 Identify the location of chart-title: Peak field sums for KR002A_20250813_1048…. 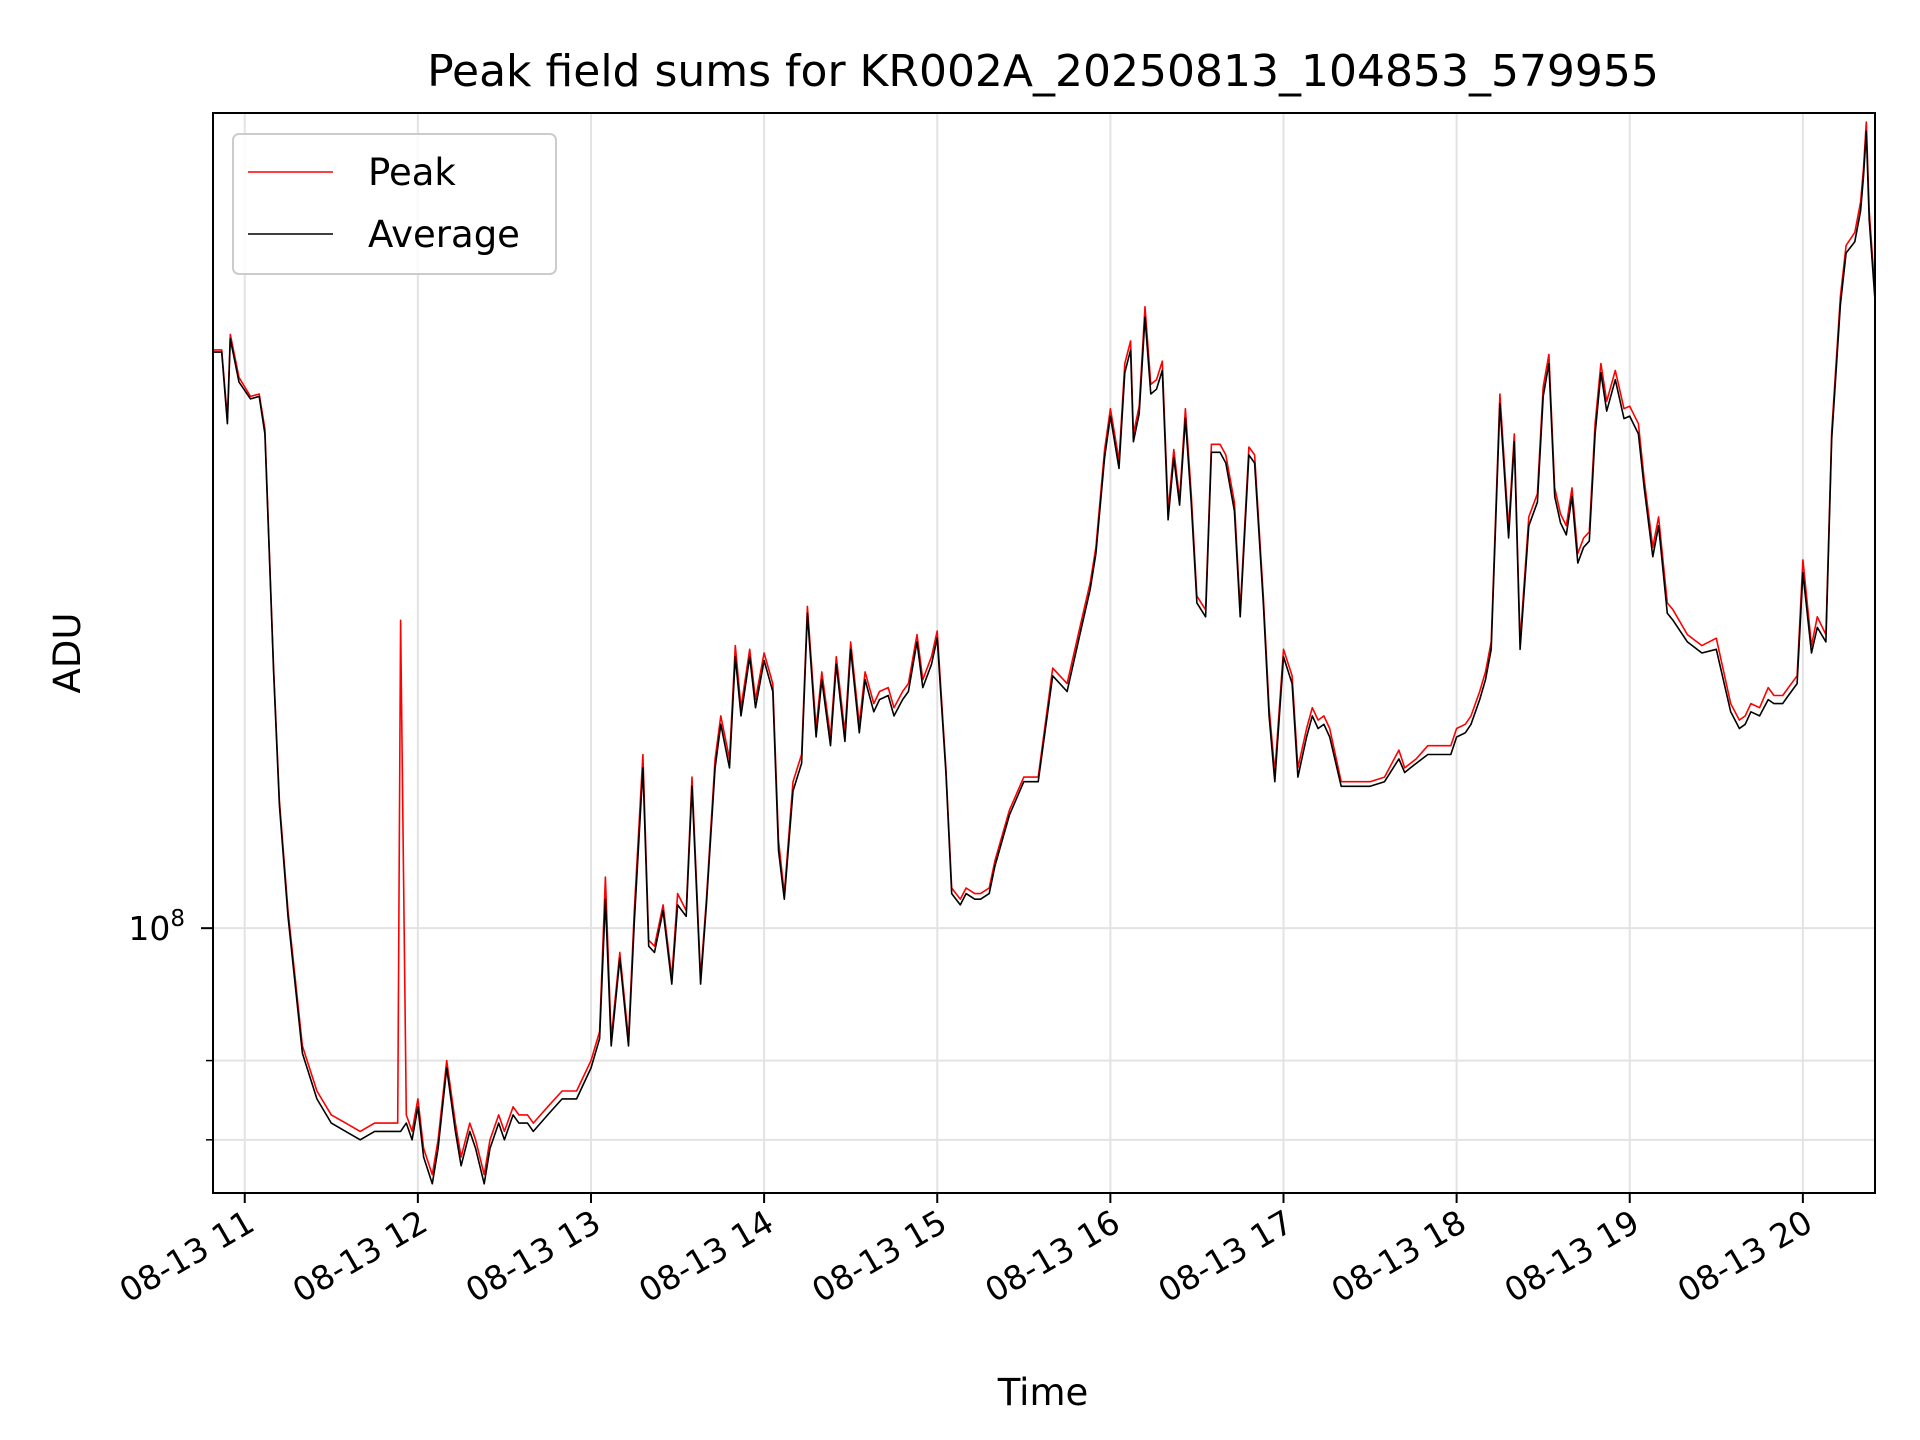
(1043, 71).